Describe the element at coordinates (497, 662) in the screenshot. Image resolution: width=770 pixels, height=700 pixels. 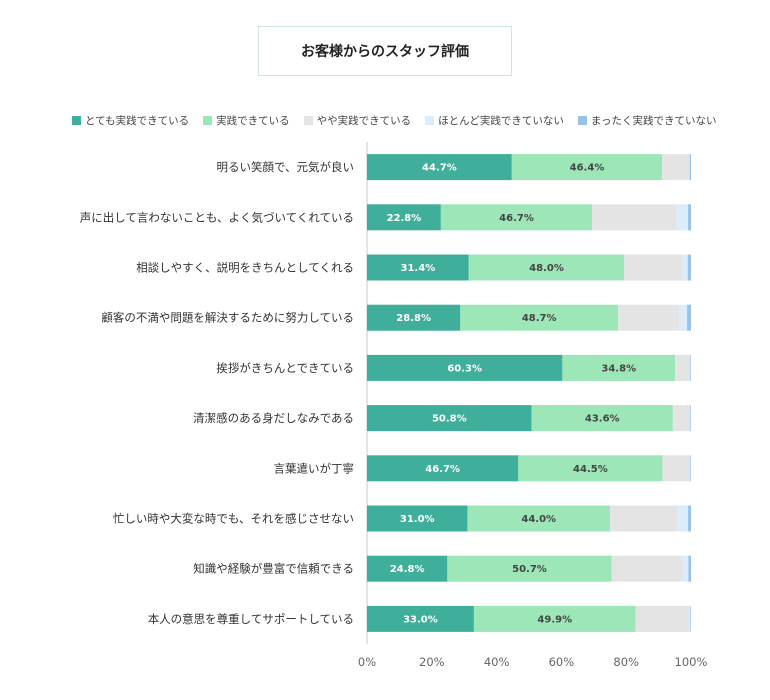
I see `x-tick-label-2: 40%` at that location.